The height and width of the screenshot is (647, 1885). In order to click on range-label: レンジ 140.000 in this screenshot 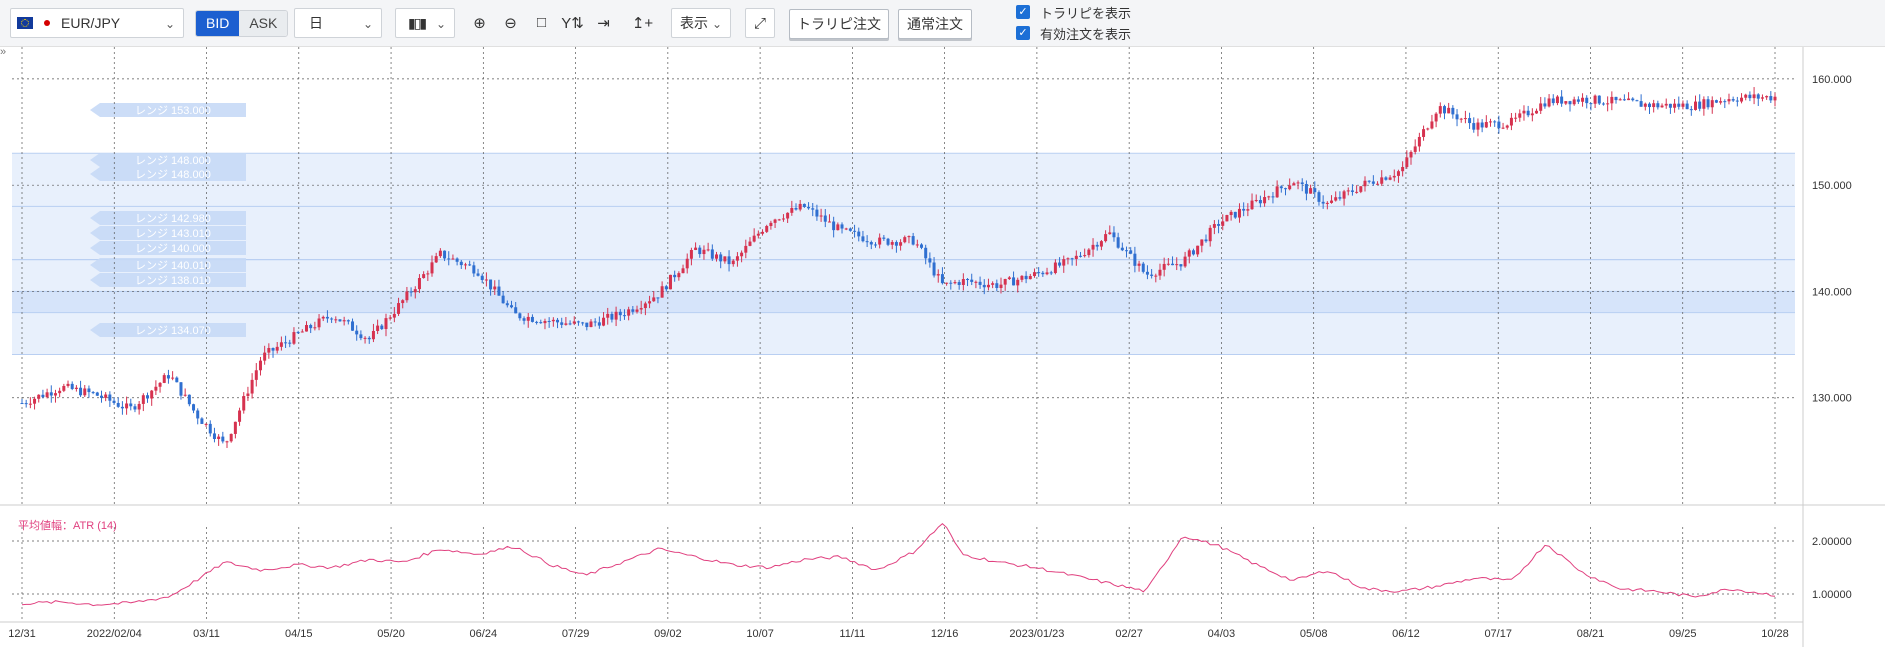, I will do `click(168, 248)`.